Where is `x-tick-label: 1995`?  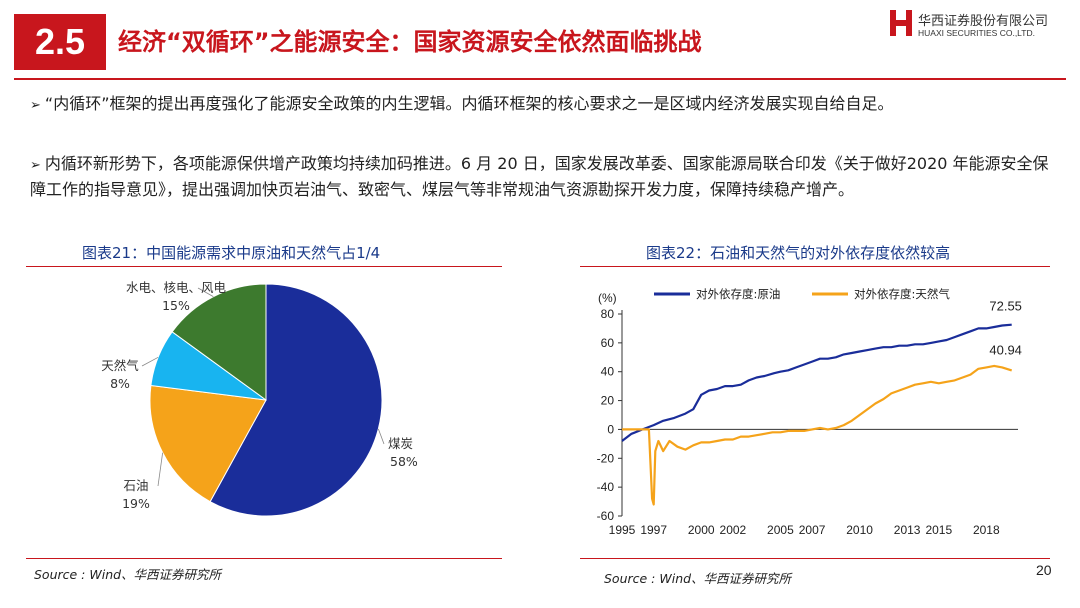
x-tick-label: 1995 is located at coordinates (622, 530).